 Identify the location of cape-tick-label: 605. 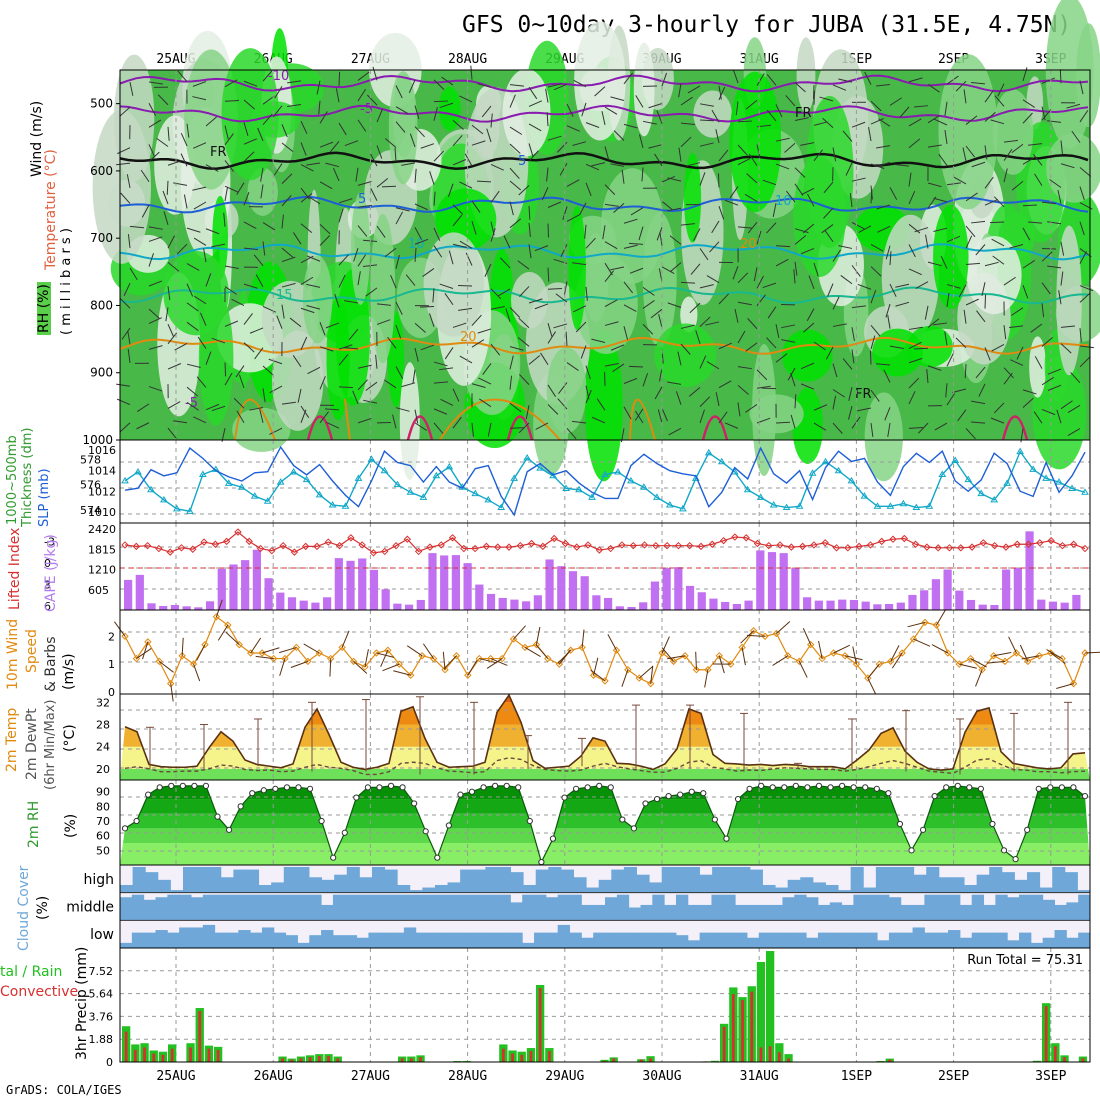
(98, 590).